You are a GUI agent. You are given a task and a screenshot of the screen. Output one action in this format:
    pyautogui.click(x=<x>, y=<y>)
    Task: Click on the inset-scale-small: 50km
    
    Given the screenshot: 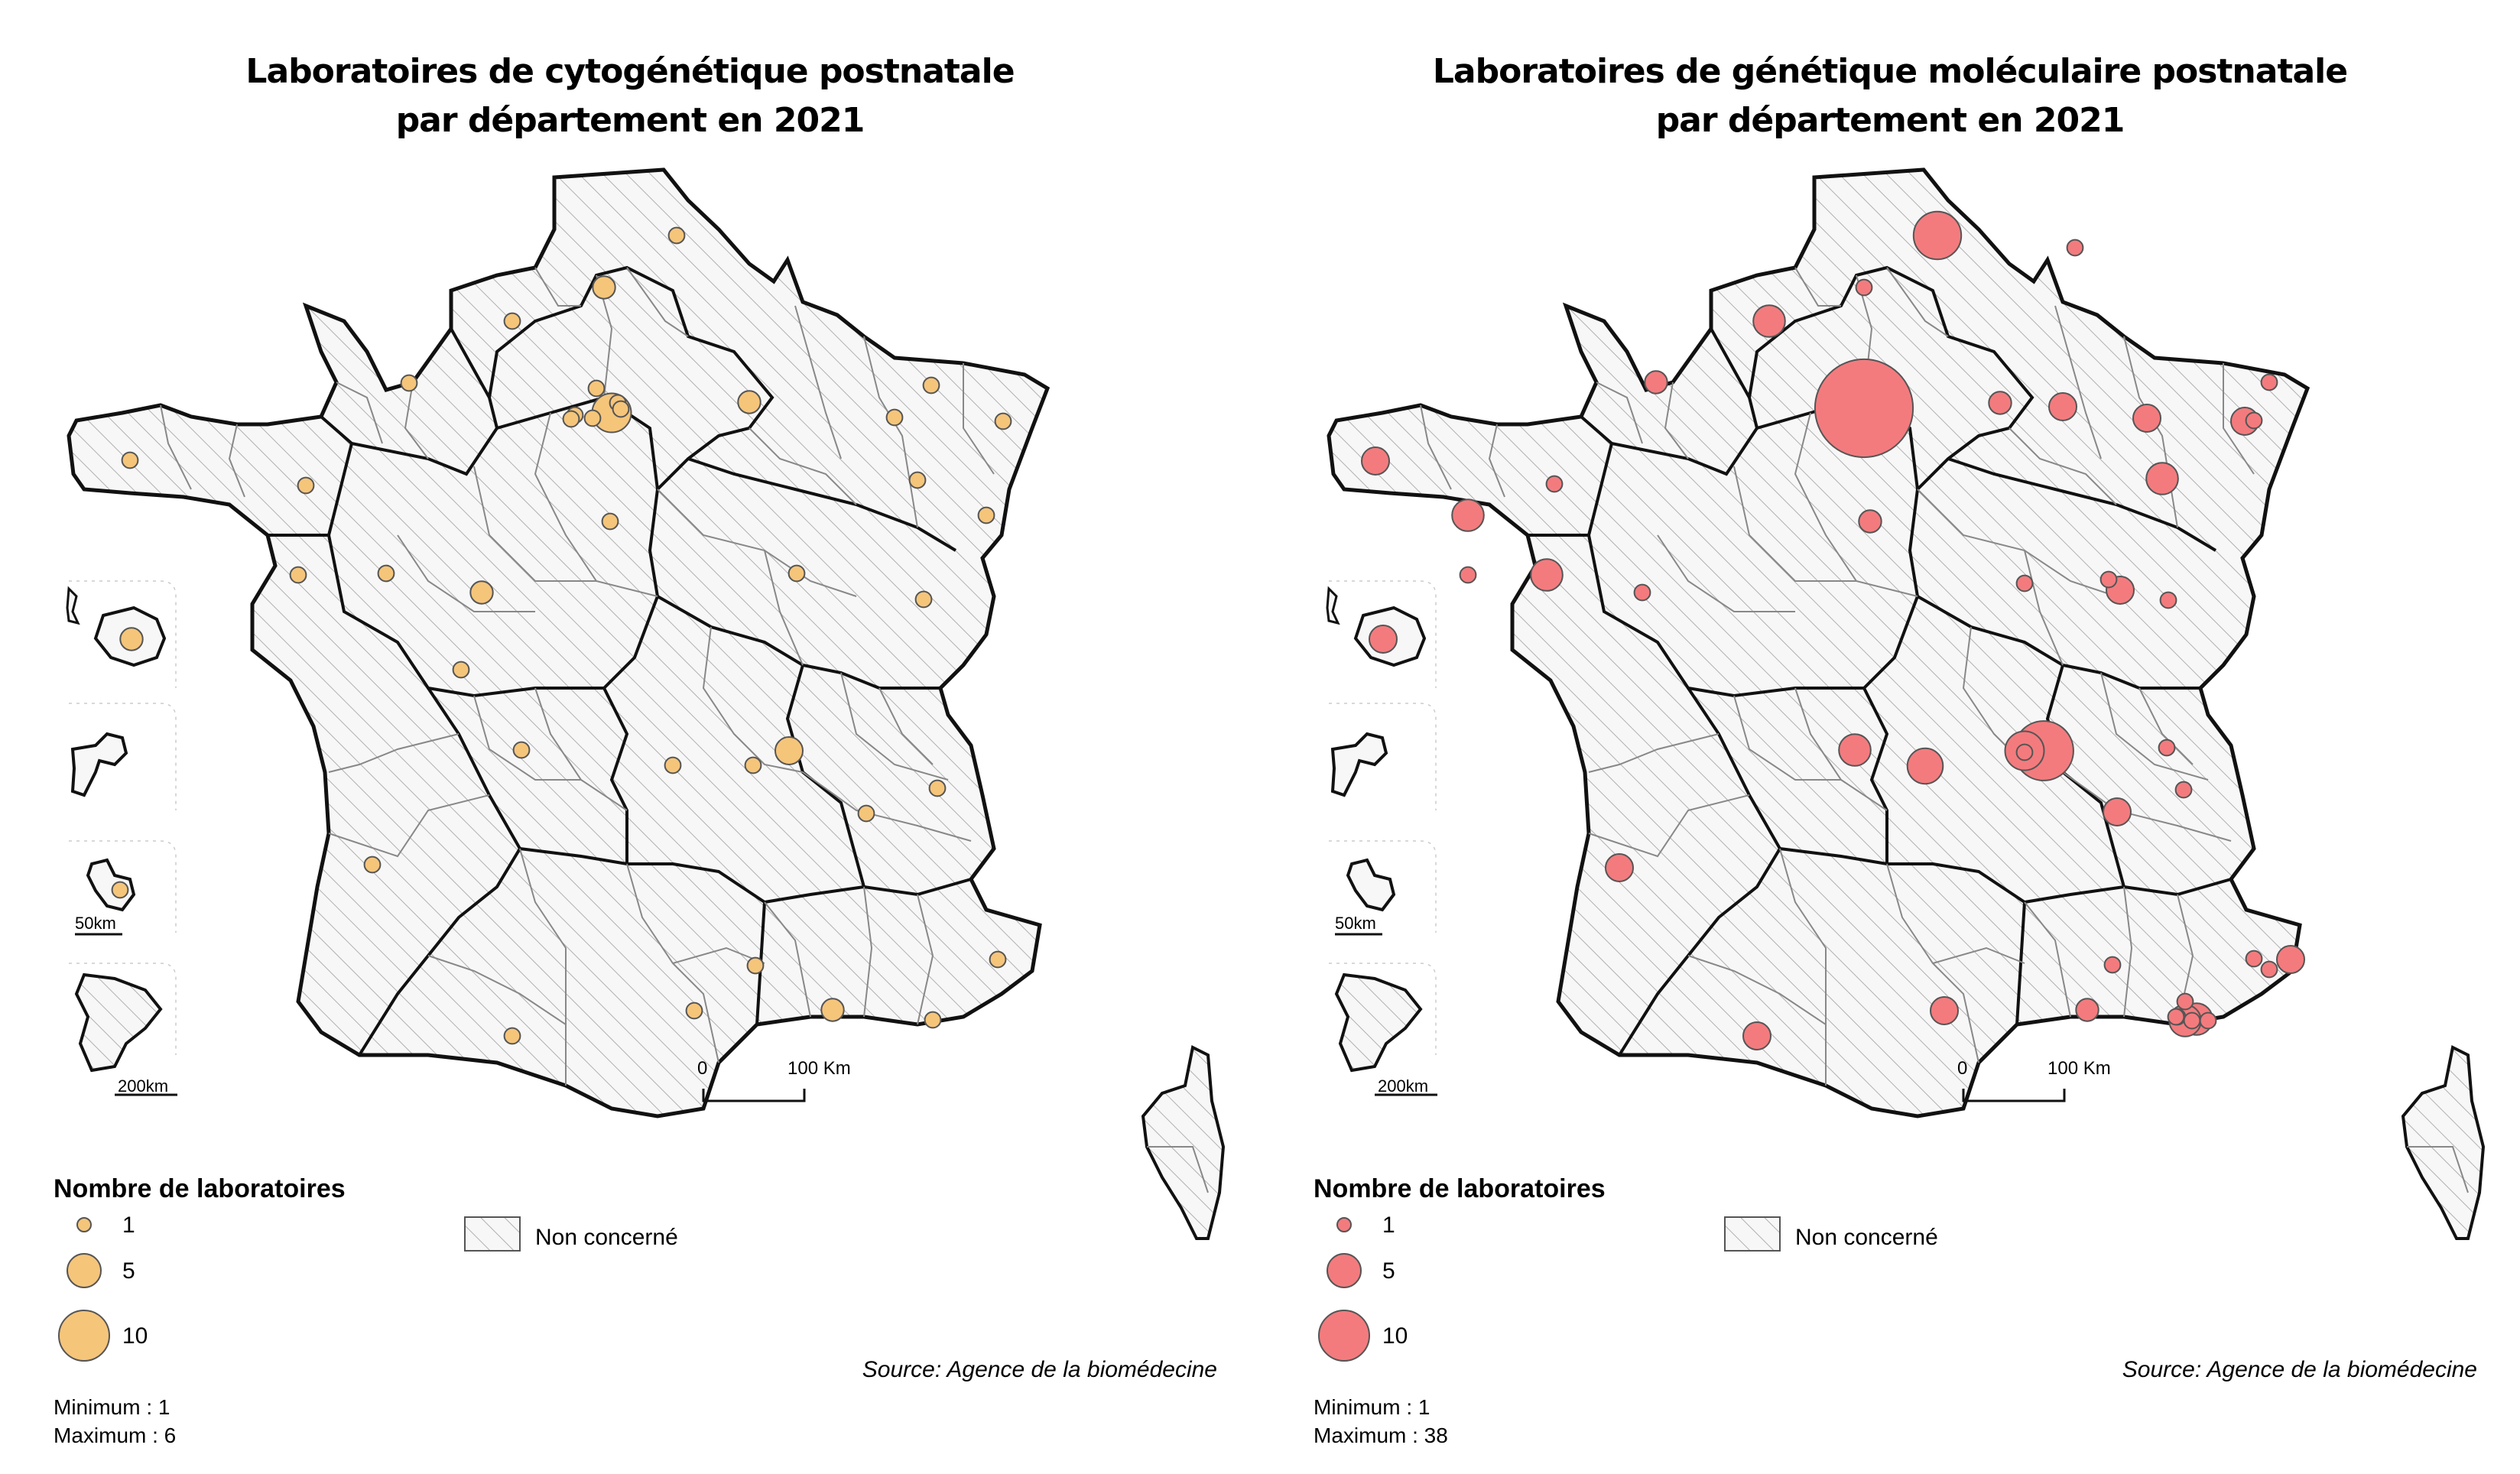 What is the action you would take?
    pyautogui.click(x=95, y=923)
    